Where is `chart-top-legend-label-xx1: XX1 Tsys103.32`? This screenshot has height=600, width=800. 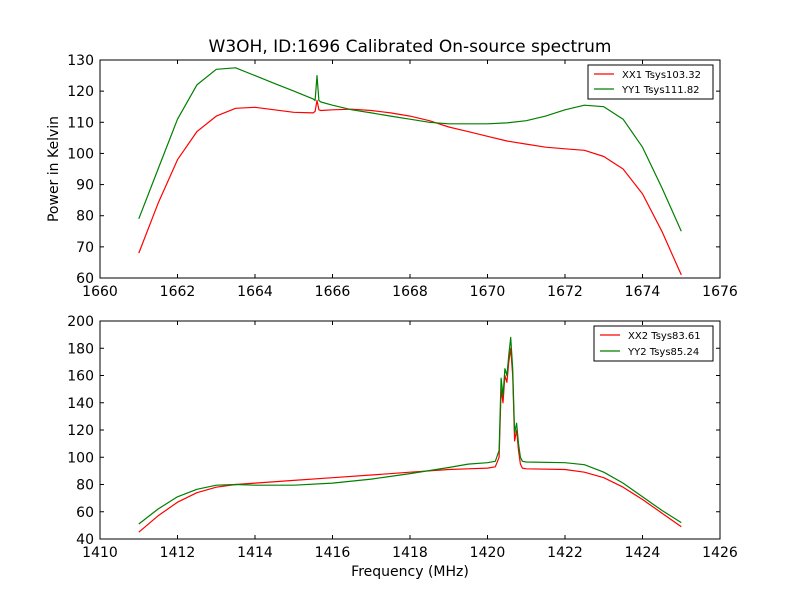
chart-top-legend-label-xx1: XX1 Tsys103.32 is located at coordinates (661, 75).